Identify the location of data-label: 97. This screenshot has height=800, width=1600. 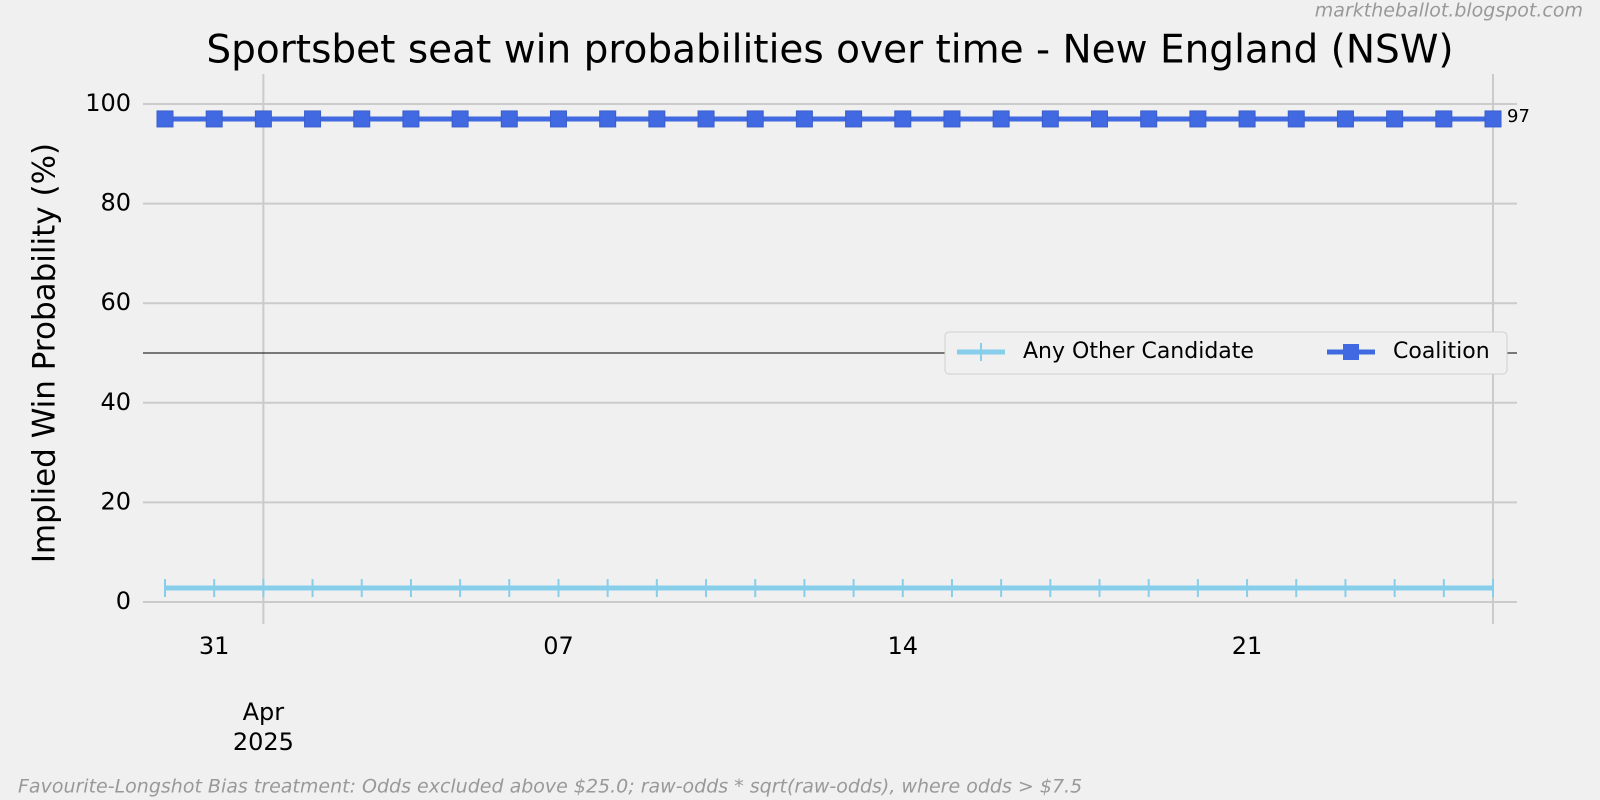
(1518, 116).